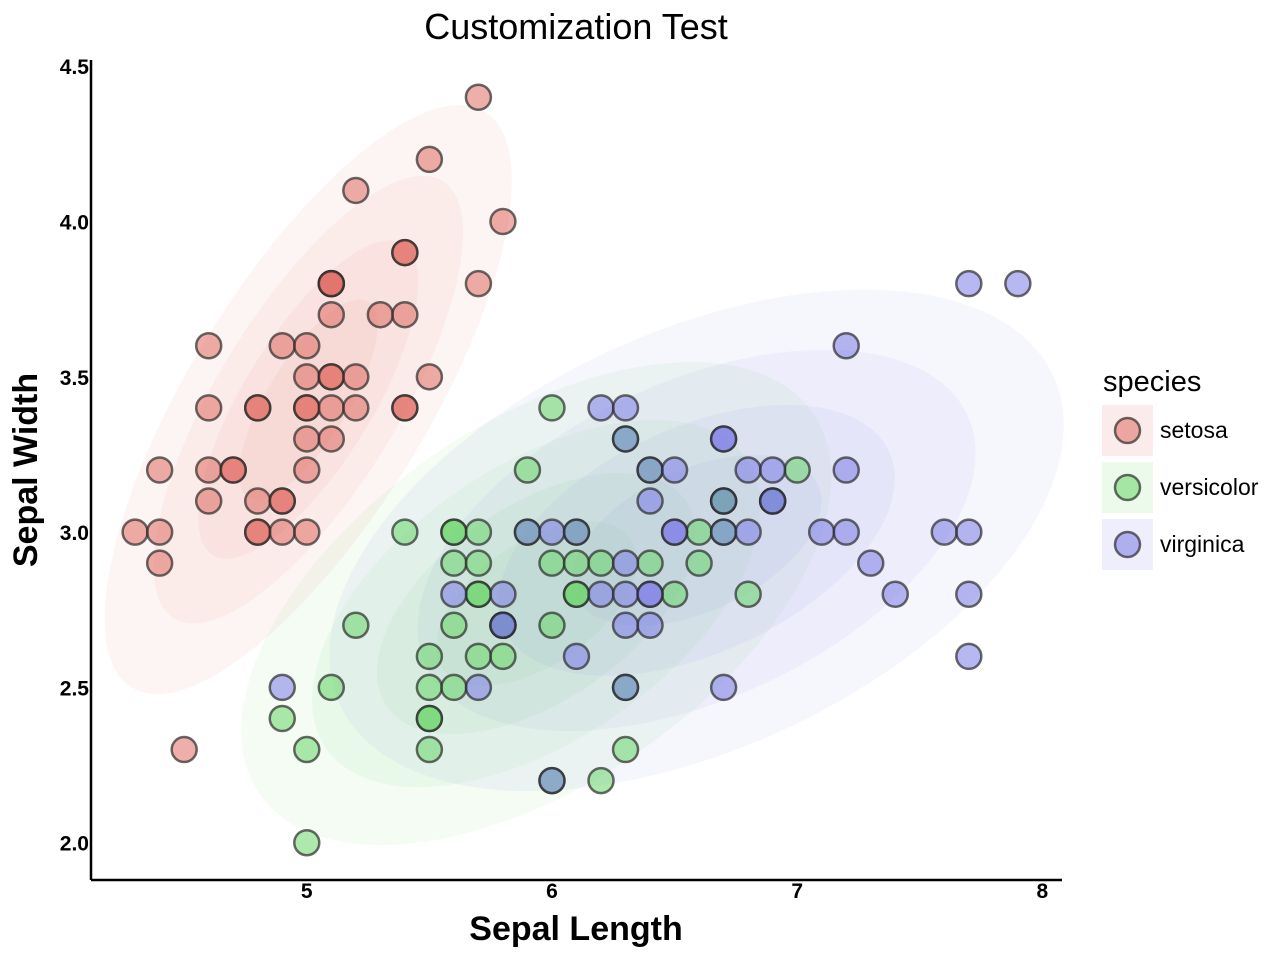 This screenshot has height=960, width=1280. I want to click on x-tick-label: 7, so click(797, 891).